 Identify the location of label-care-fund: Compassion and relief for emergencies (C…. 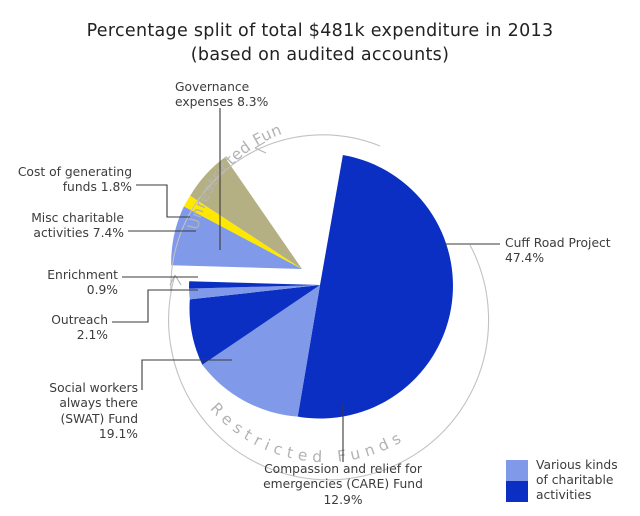
(343, 485).